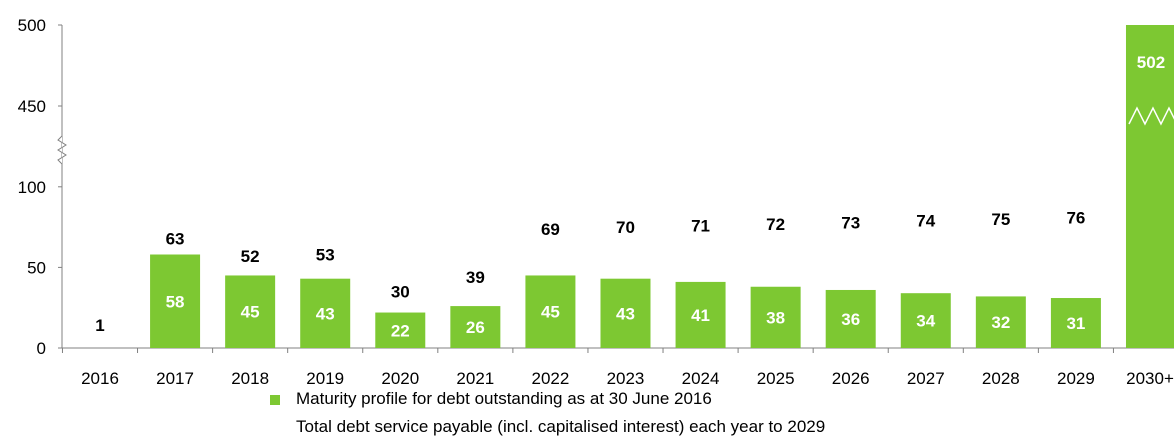 This screenshot has width=1174, height=436. Describe the element at coordinates (99, 325) in the screenshot. I see `debt-service-label: 1` at that location.